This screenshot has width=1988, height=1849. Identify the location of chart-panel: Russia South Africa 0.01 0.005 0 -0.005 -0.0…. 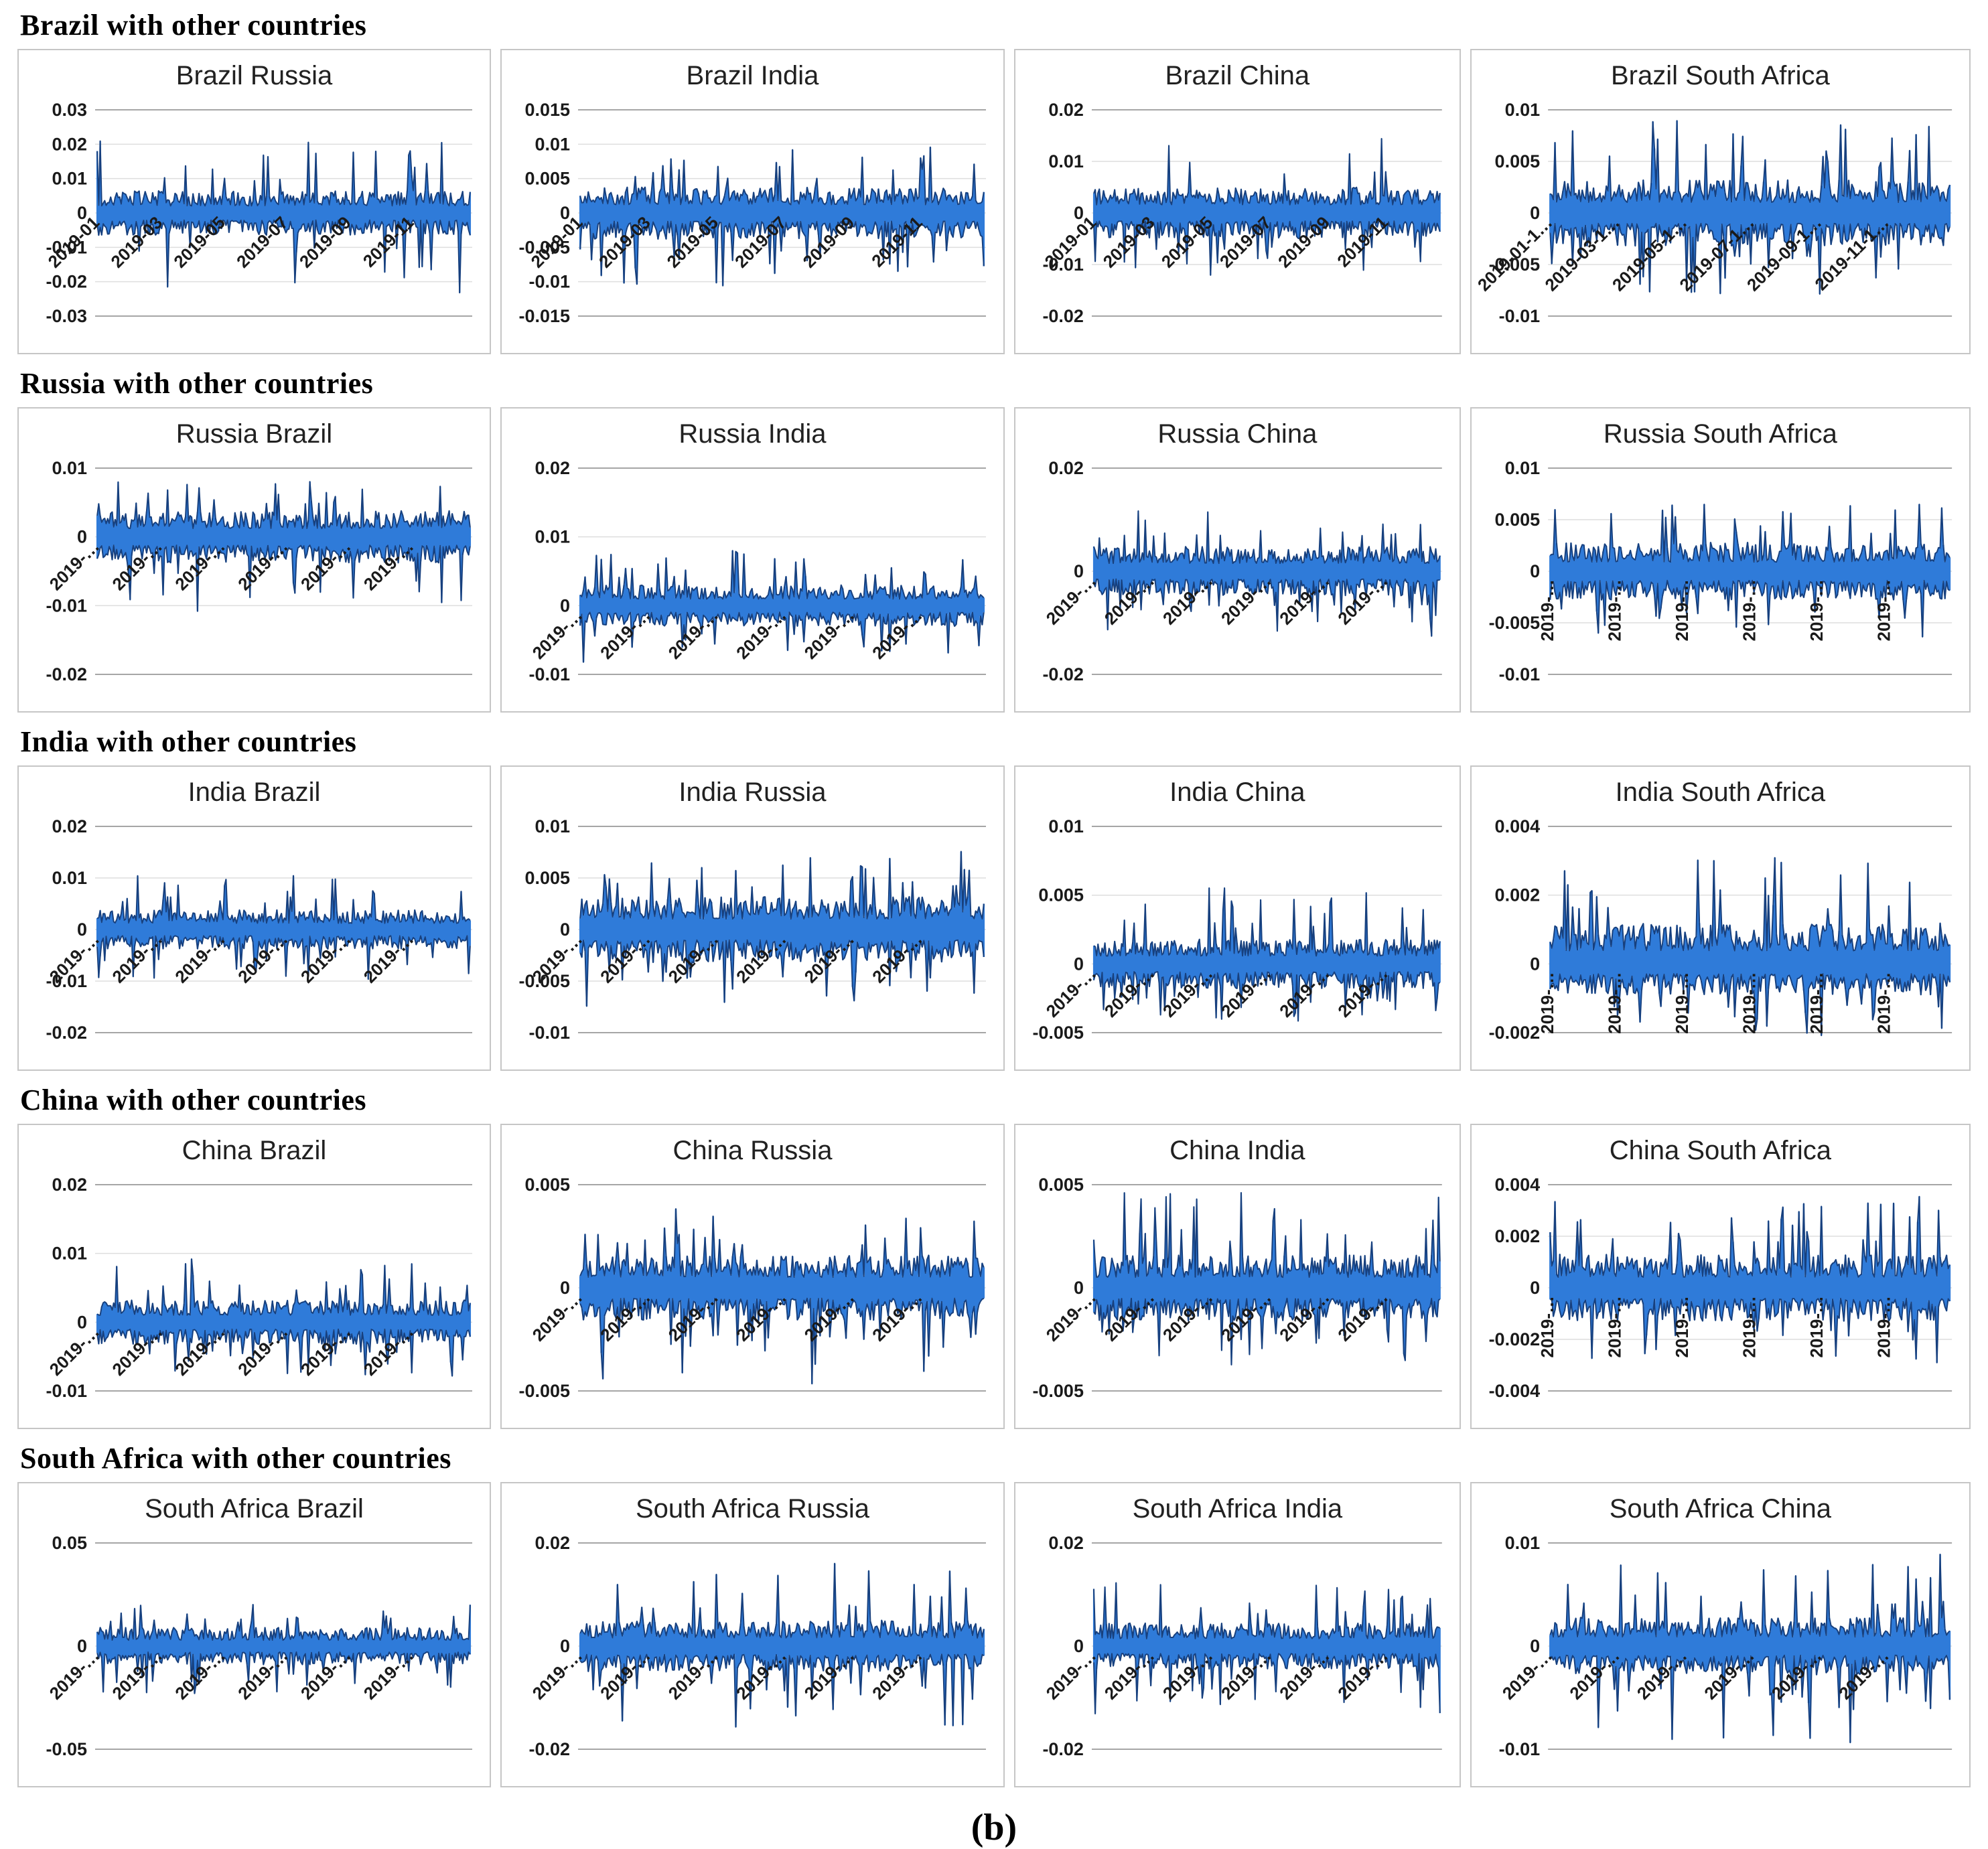
(1720, 560).